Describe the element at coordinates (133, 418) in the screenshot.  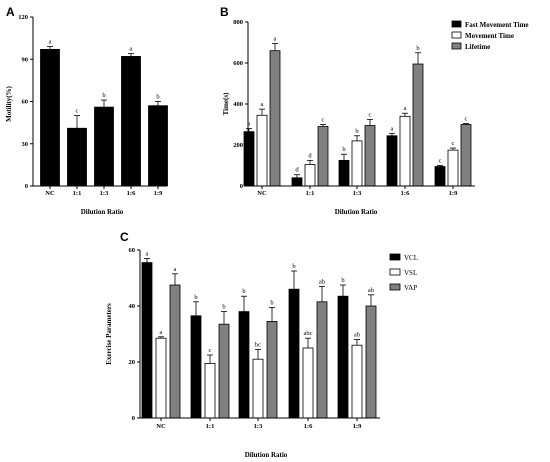
I see `panel-c-ytick-label: 0` at that location.